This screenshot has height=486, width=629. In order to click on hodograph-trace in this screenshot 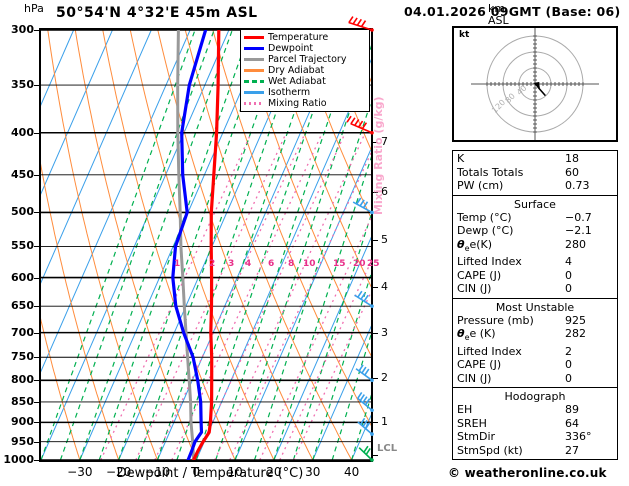, I will do `click(540, 90)`.